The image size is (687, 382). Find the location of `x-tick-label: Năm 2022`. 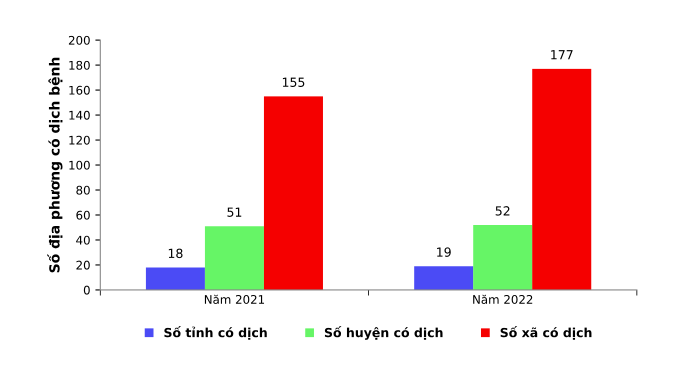

x-tick-label: Năm 2022 is located at coordinates (502, 299).